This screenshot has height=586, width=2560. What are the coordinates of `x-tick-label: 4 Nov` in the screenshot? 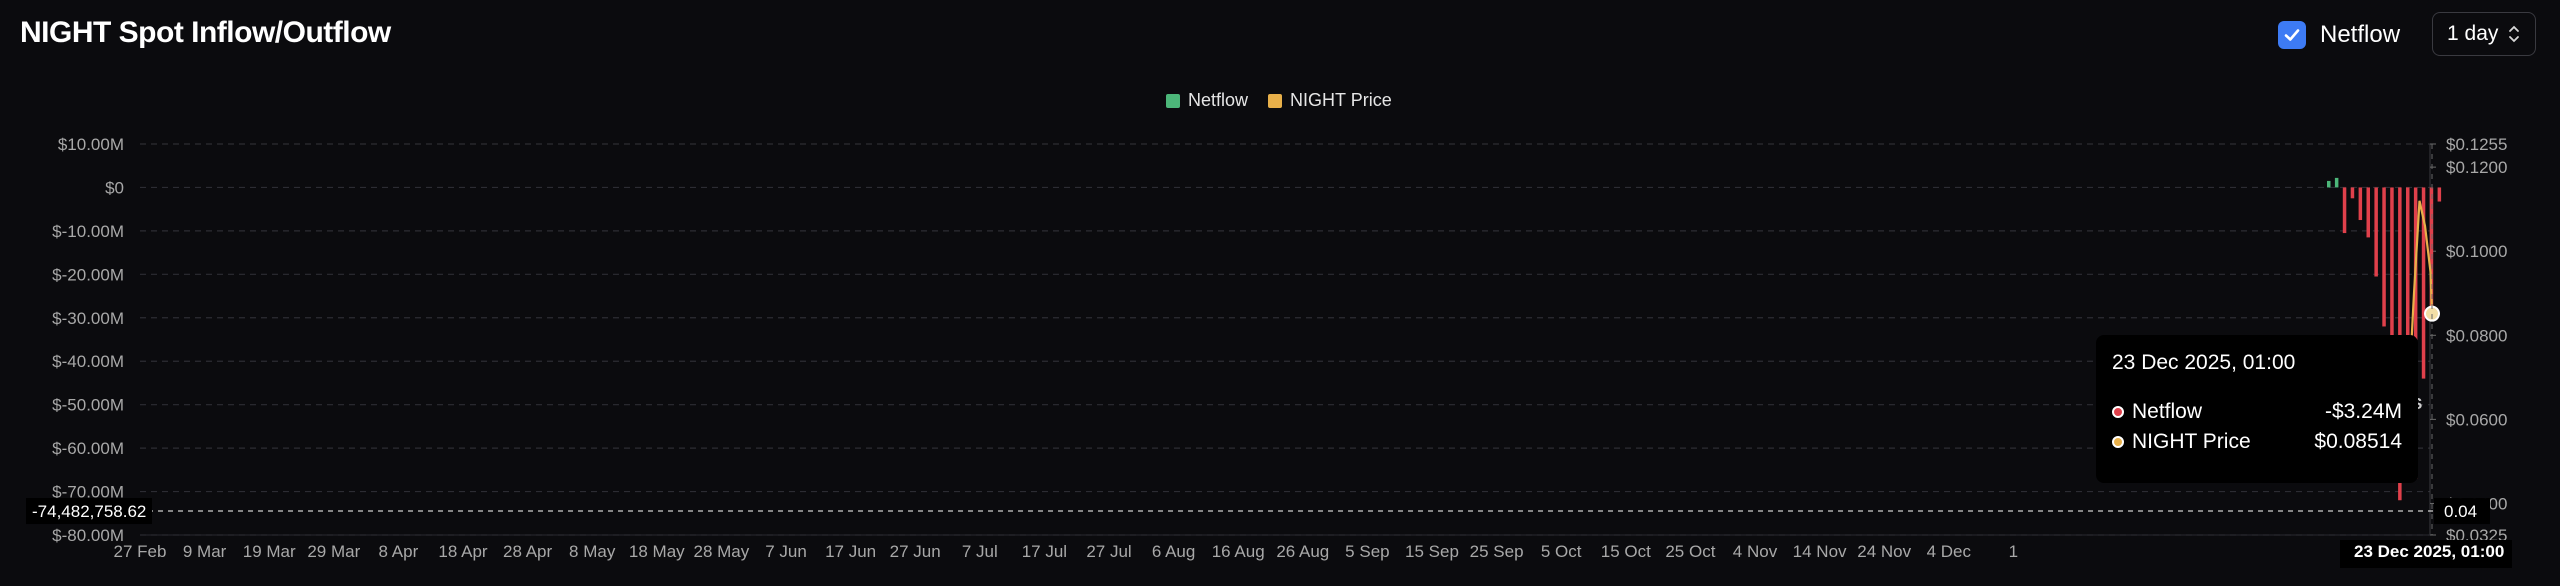 It's located at (1755, 551).